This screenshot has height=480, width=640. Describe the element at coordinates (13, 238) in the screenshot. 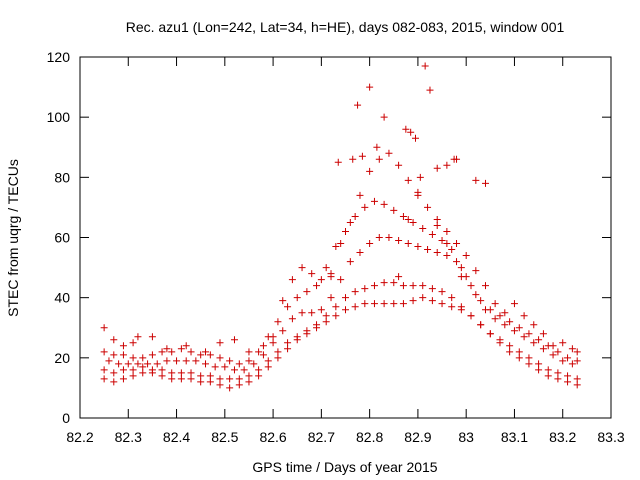

I see `y-axis-label: STEC from uqrg / TECUs` at that location.